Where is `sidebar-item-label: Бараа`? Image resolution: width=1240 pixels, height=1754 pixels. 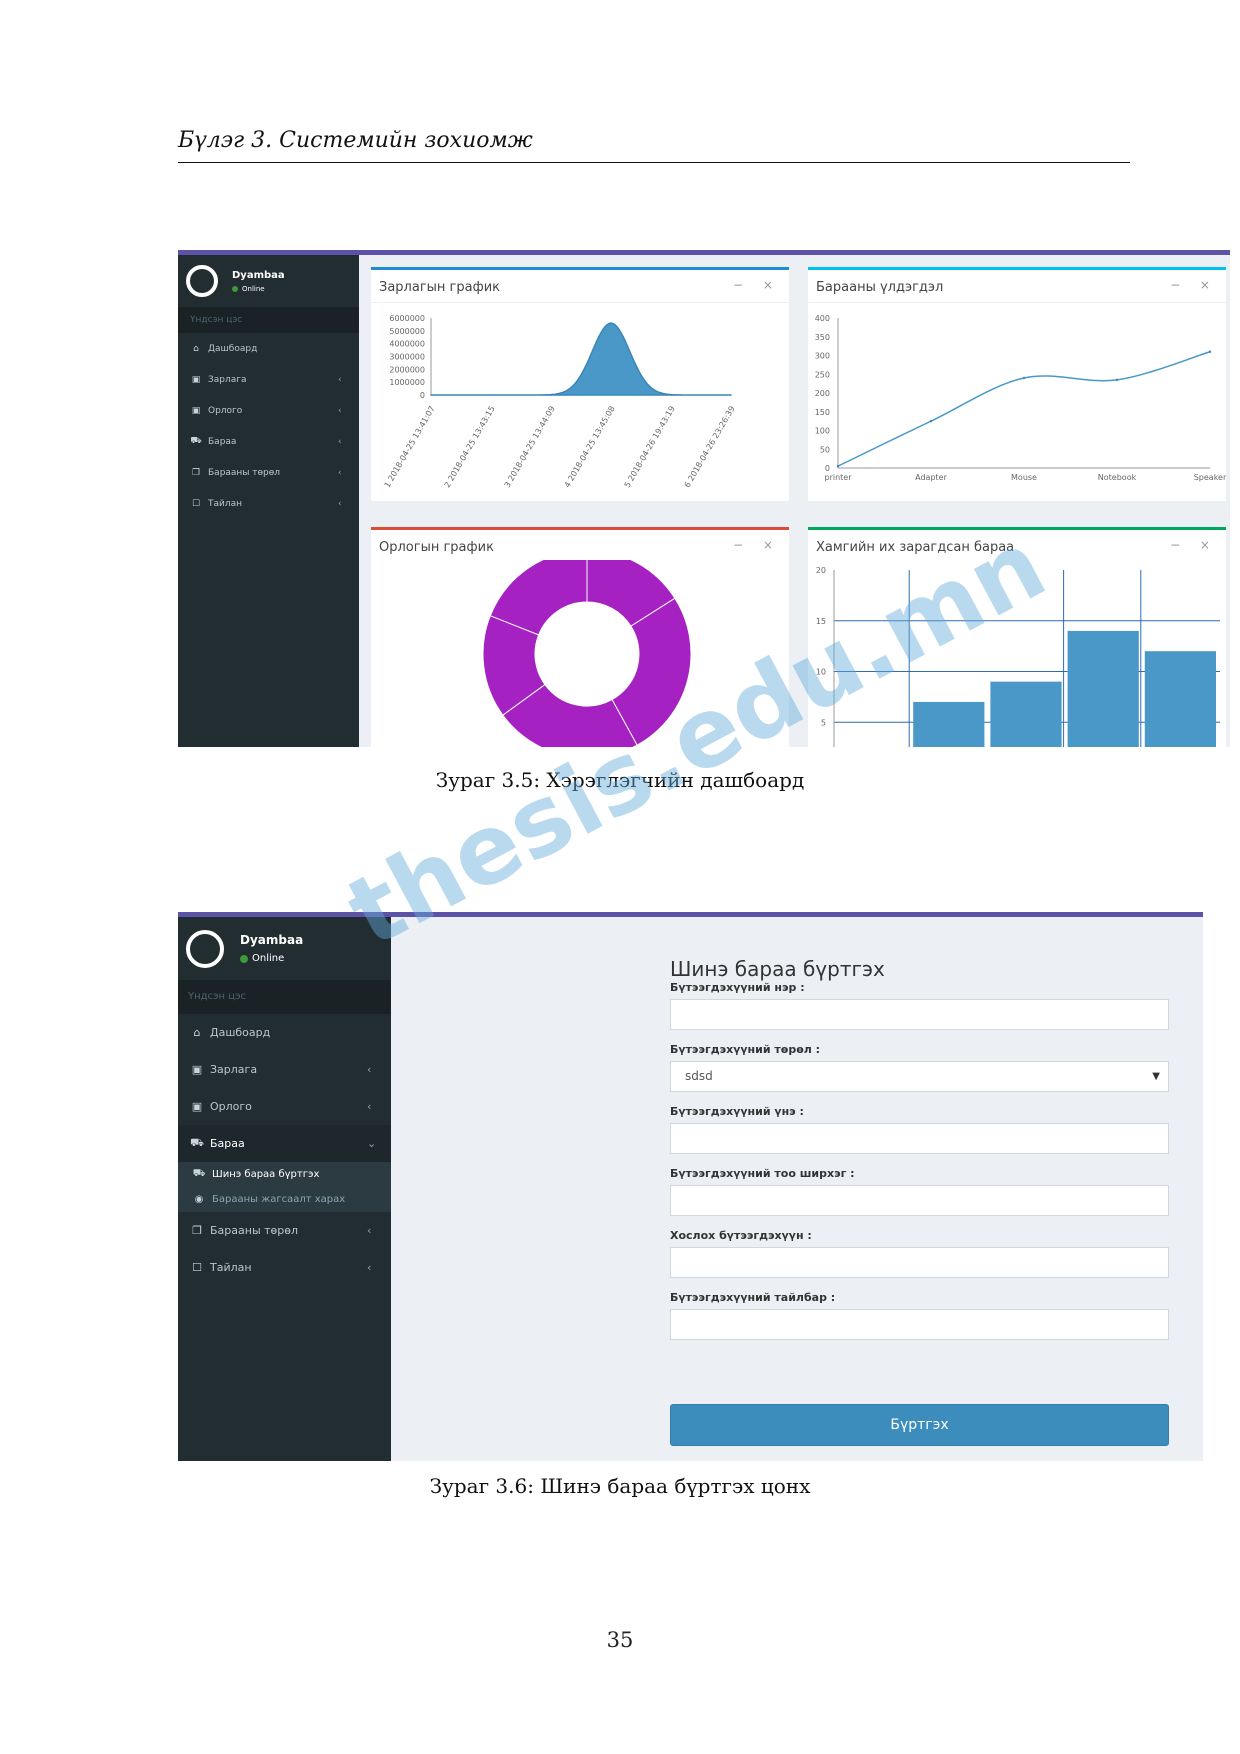 sidebar-item-label: Бараа is located at coordinates (227, 1143).